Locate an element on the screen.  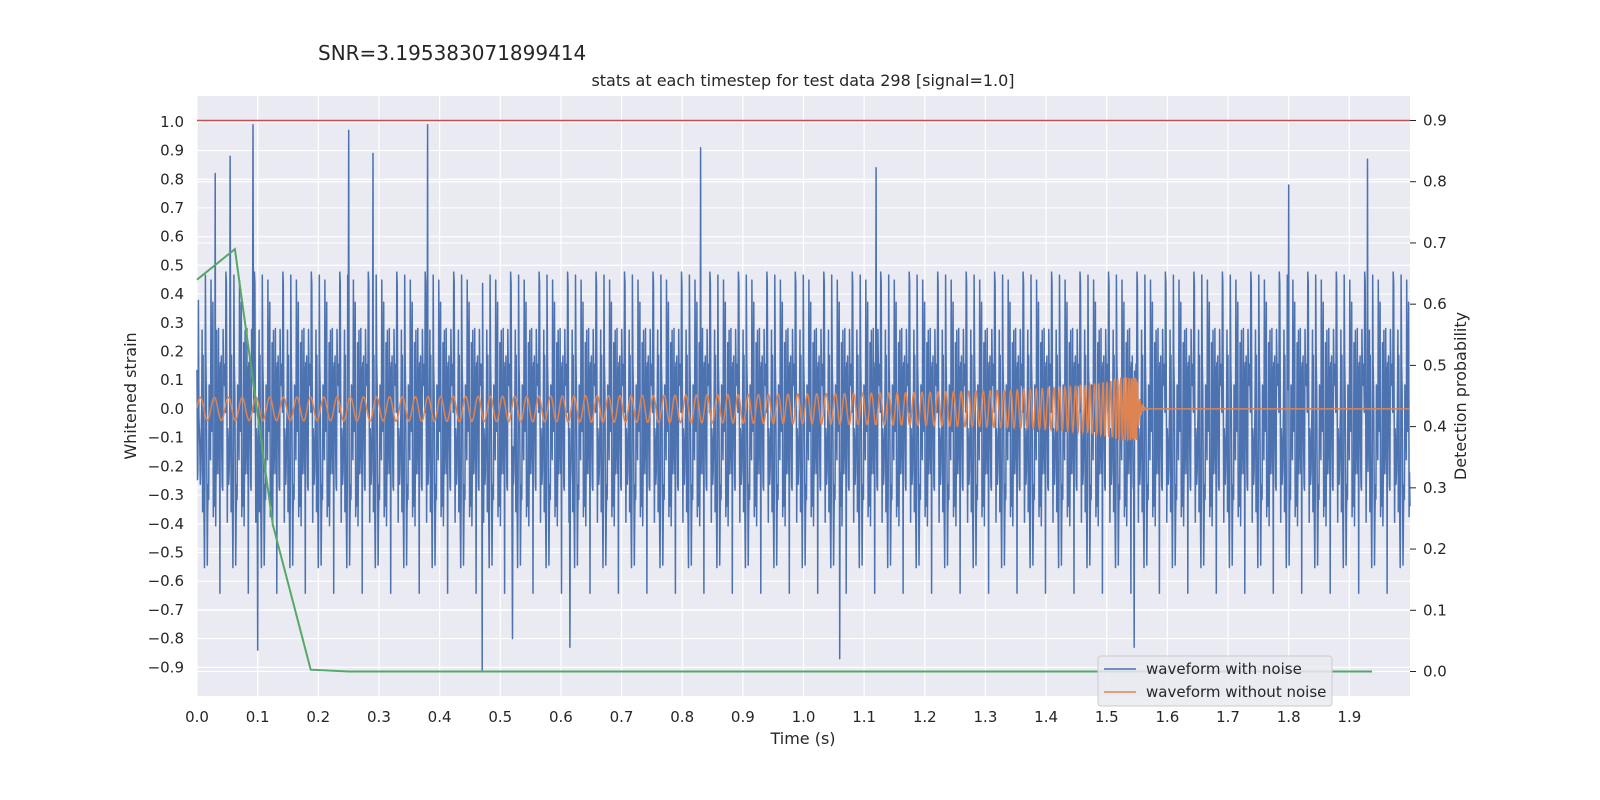
y-left-tick-label: 0.2 is located at coordinates (172, 352).